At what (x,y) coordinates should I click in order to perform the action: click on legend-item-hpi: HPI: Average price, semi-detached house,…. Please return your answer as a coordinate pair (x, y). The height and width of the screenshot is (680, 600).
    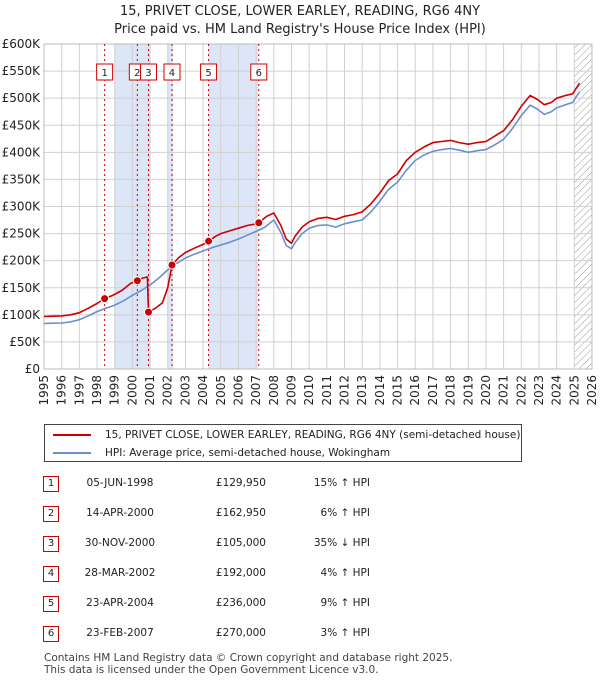
    Looking at the image, I should click on (221, 453).